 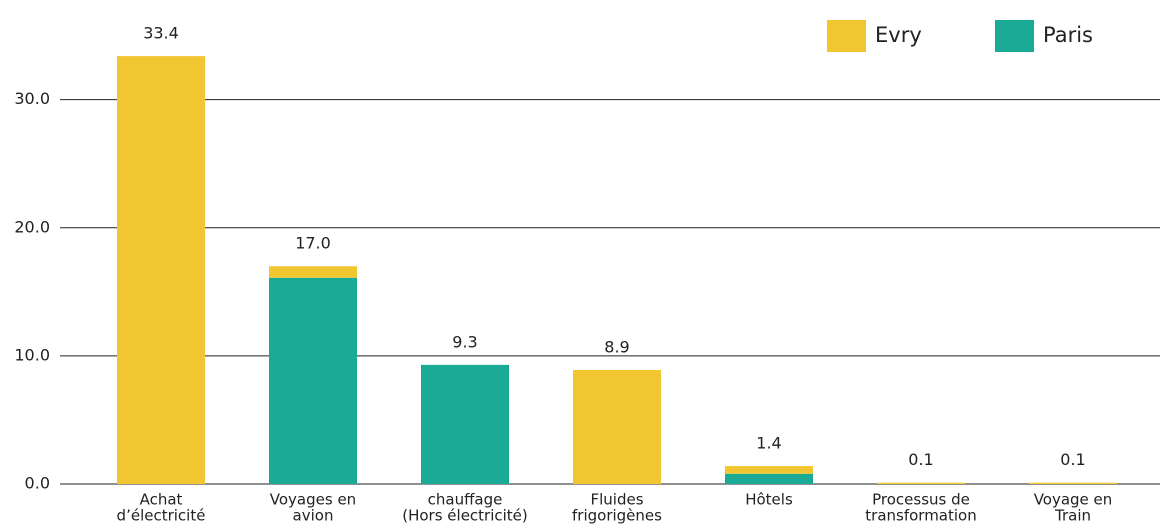 What do you see at coordinates (921, 500) in the screenshot?
I see `x-tick-label: Processus de` at bounding box center [921, 500].